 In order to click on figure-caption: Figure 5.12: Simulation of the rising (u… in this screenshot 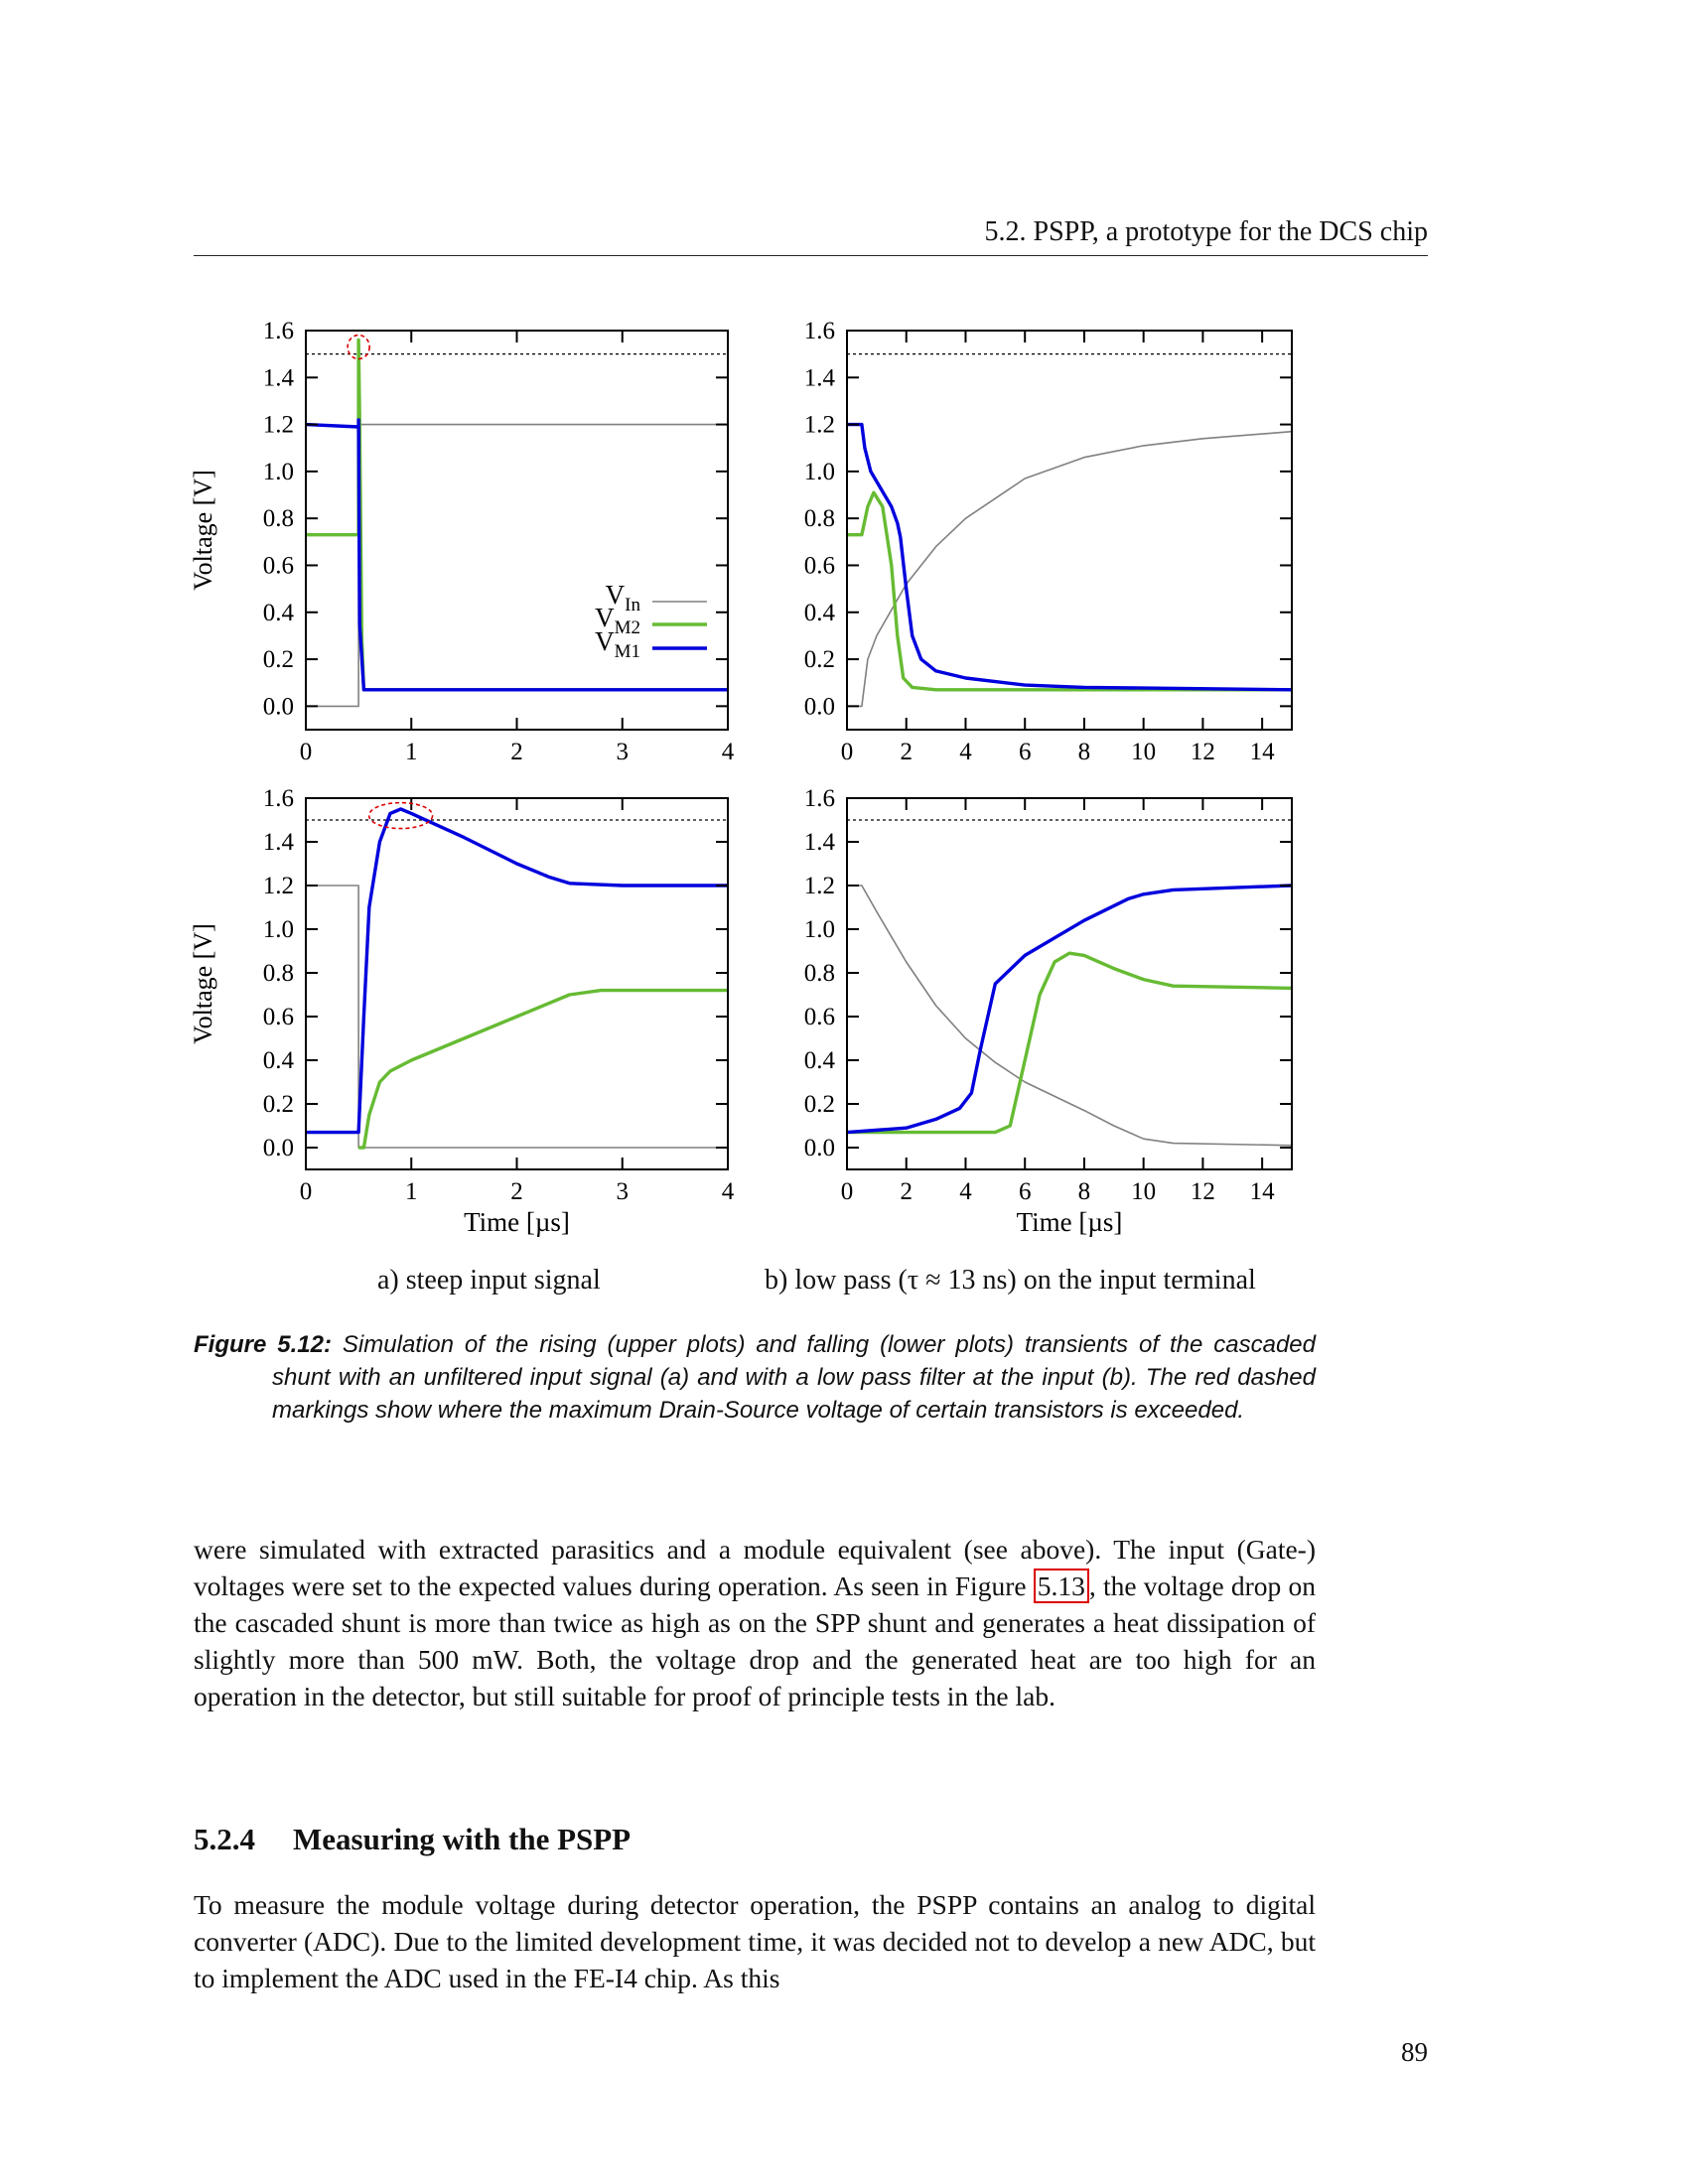, I will do `click(755, 1377)`.